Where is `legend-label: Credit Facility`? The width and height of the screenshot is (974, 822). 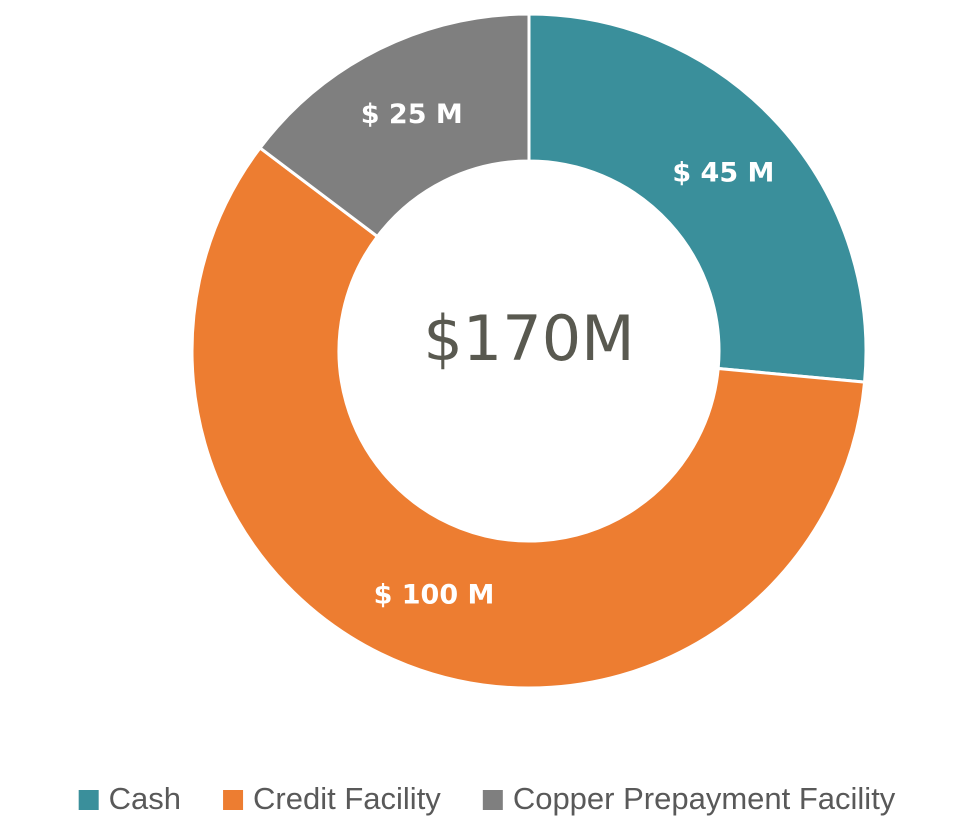
legend-label: Credit Facility is located at coordinates (347, 798).